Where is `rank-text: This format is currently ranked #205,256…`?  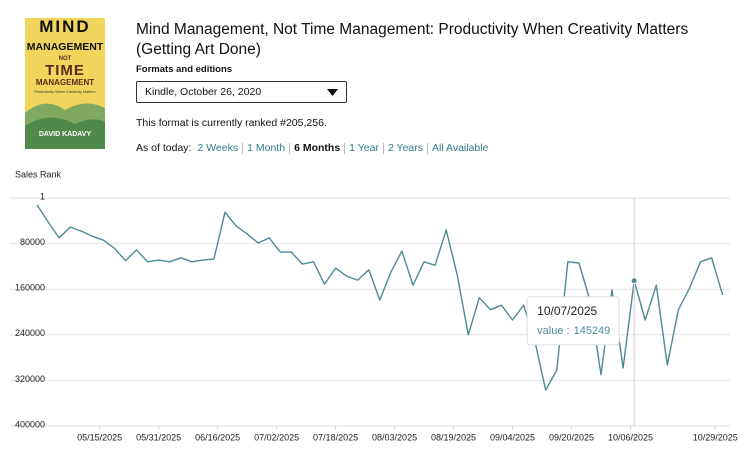
rank-text: This format is currently ranked #205,256… is located at coordinates (231, 123).